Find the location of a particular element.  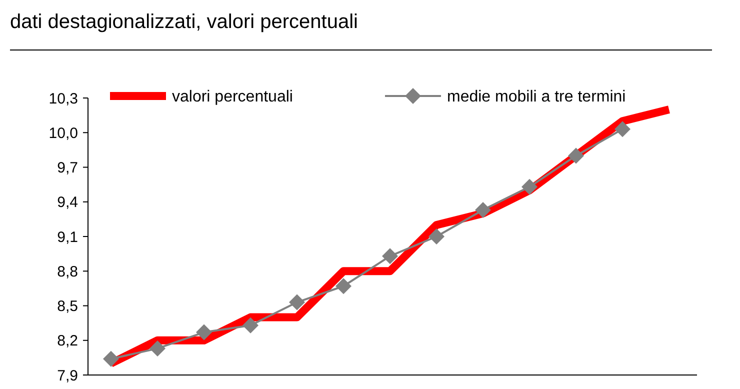

chart-title: dati destagionalizzati, valori percentuali is located at coordinates (184, 22).